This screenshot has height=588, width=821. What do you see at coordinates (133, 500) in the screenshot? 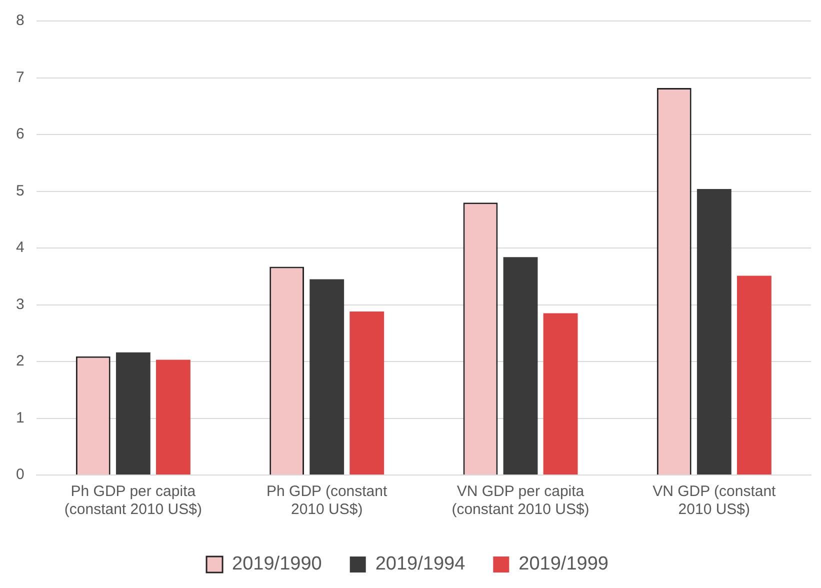
I see `x-tick-label: Ph GDP per capita (constant 2010 US$)` at bounding box center [133, 500].